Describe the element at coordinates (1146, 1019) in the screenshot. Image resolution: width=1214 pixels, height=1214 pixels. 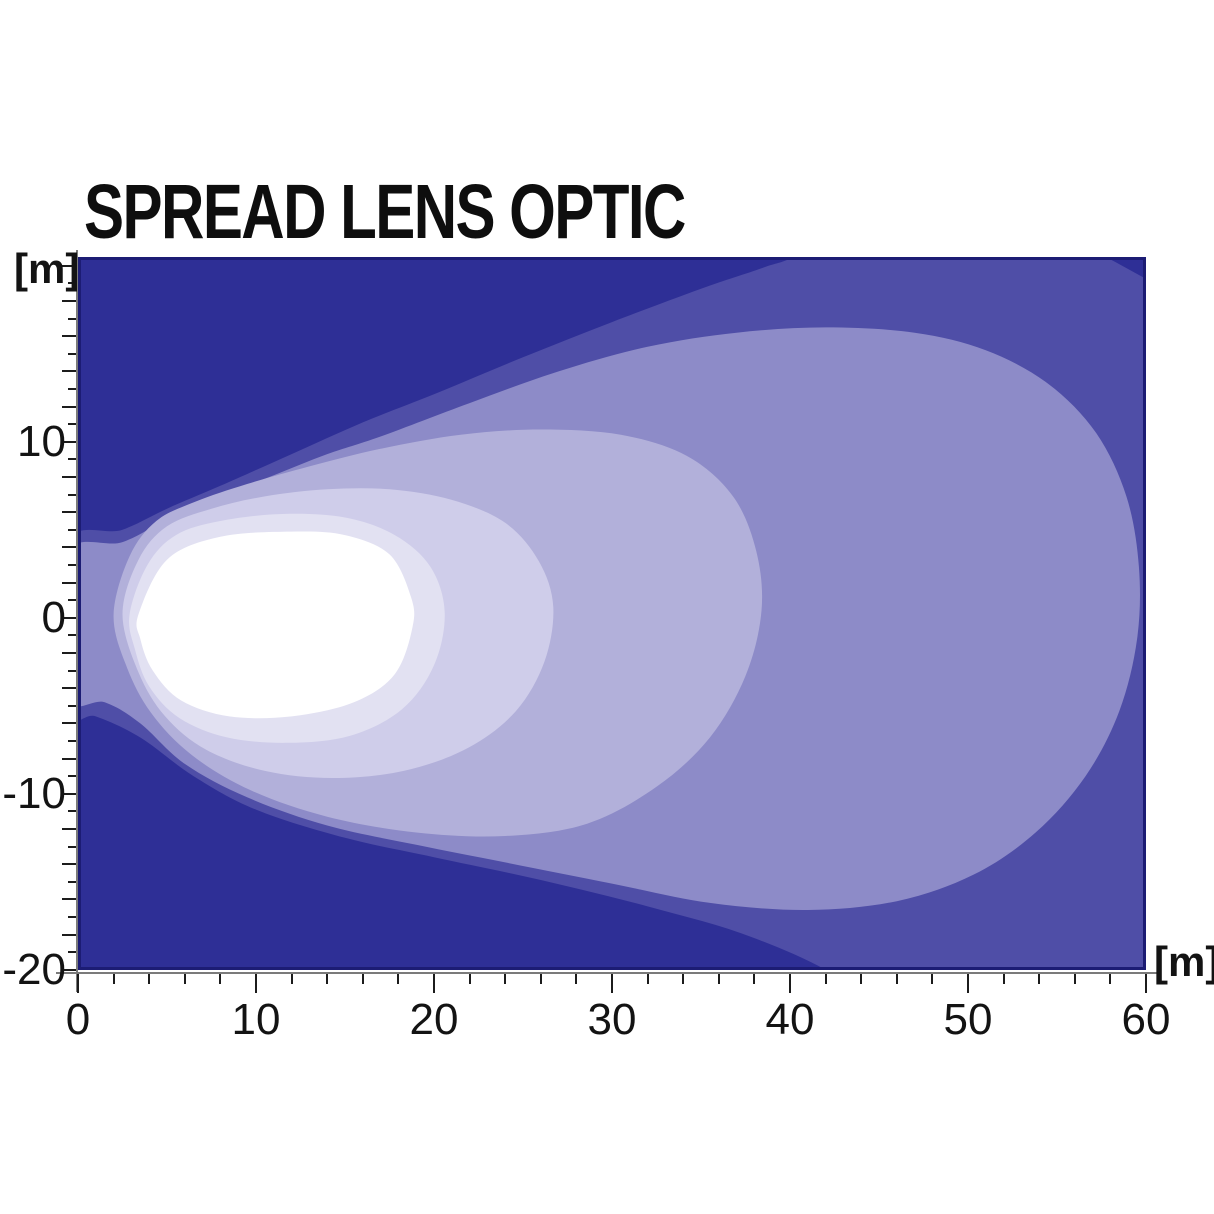
I see `x-tick-label: 60` at that location.